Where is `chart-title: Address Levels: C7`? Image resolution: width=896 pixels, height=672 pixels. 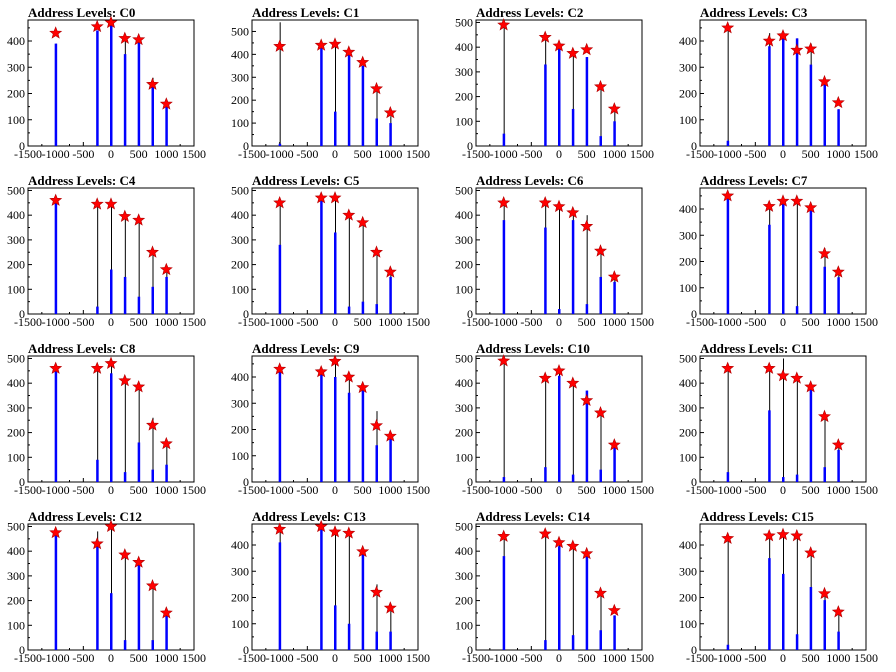
chart-title: Address Levels: C7 is located at coordinates (754, 180).